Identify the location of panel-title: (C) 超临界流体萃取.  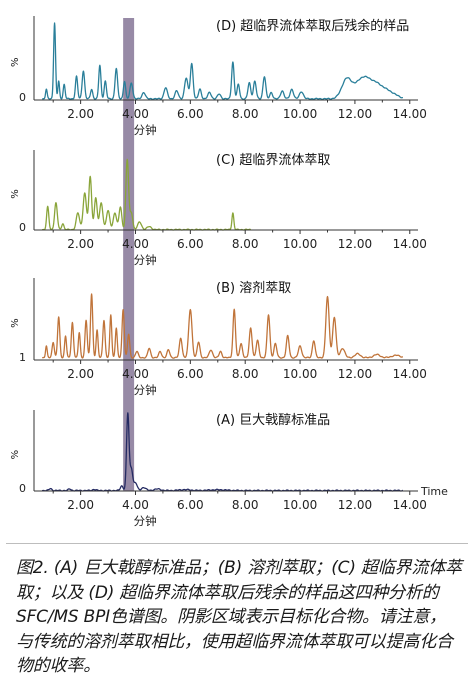
(273, 160).